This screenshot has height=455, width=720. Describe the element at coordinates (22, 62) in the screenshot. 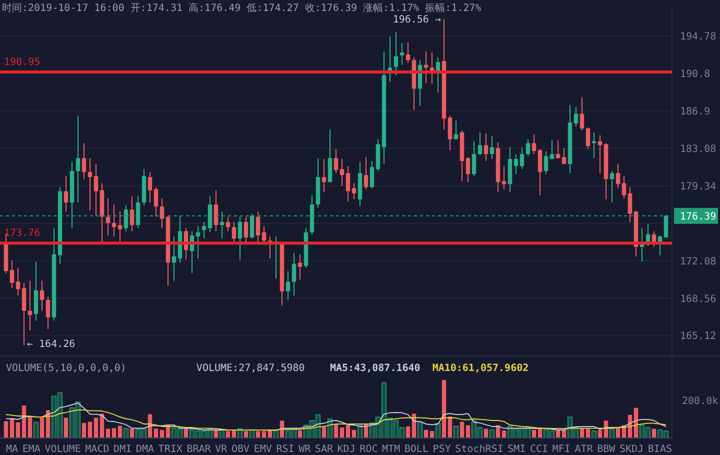

I see `ref-line-label: 190.95` at that location.